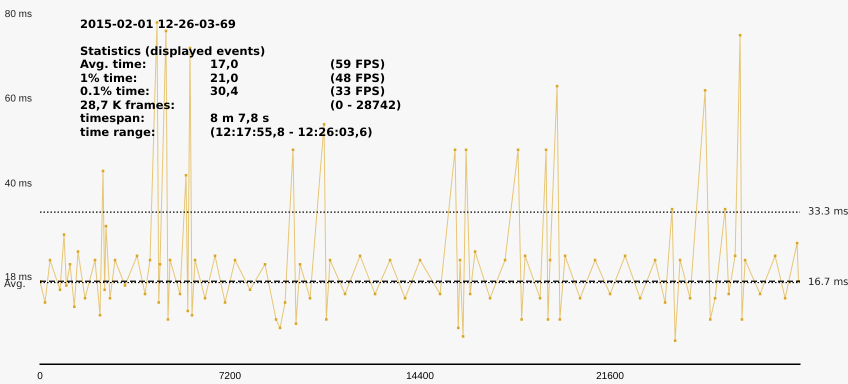 This screenshot has width=848, height=384. Describe the element at coordinates (175, 118) in the screenshot. I see `text: timespan: 8 m 7,8 s` at that location.